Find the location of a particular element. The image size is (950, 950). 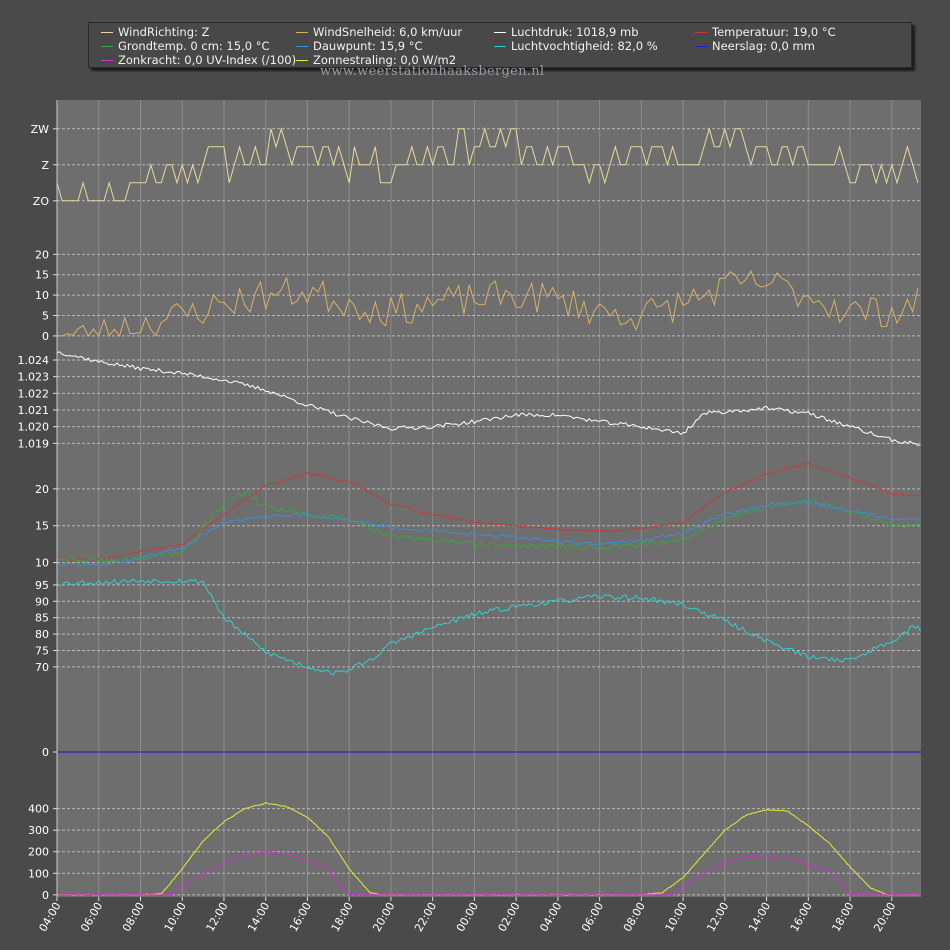

y-tick-label-temperaturen: 10 is located at coordinates (42, 563).